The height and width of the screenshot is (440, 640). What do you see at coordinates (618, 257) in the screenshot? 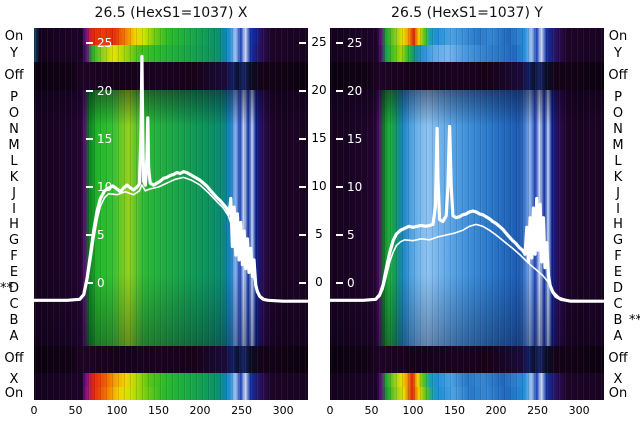
I see `channel-label-f: F` at bounding box center [618, 257].